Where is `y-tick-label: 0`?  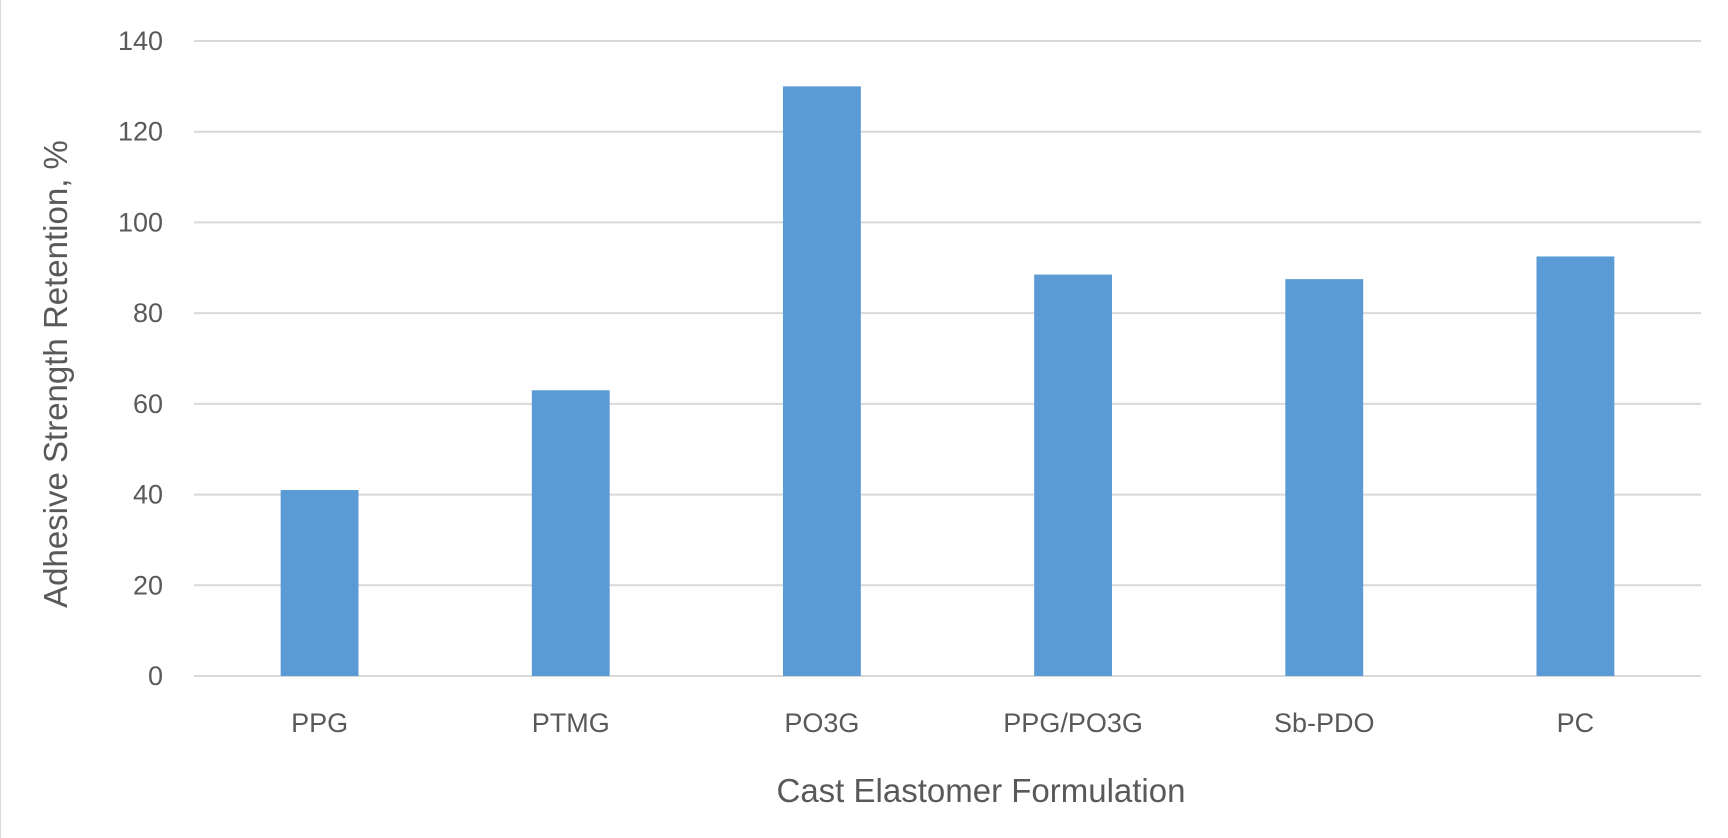 y-tick-label: 0 is located at coordinates (155, 676).